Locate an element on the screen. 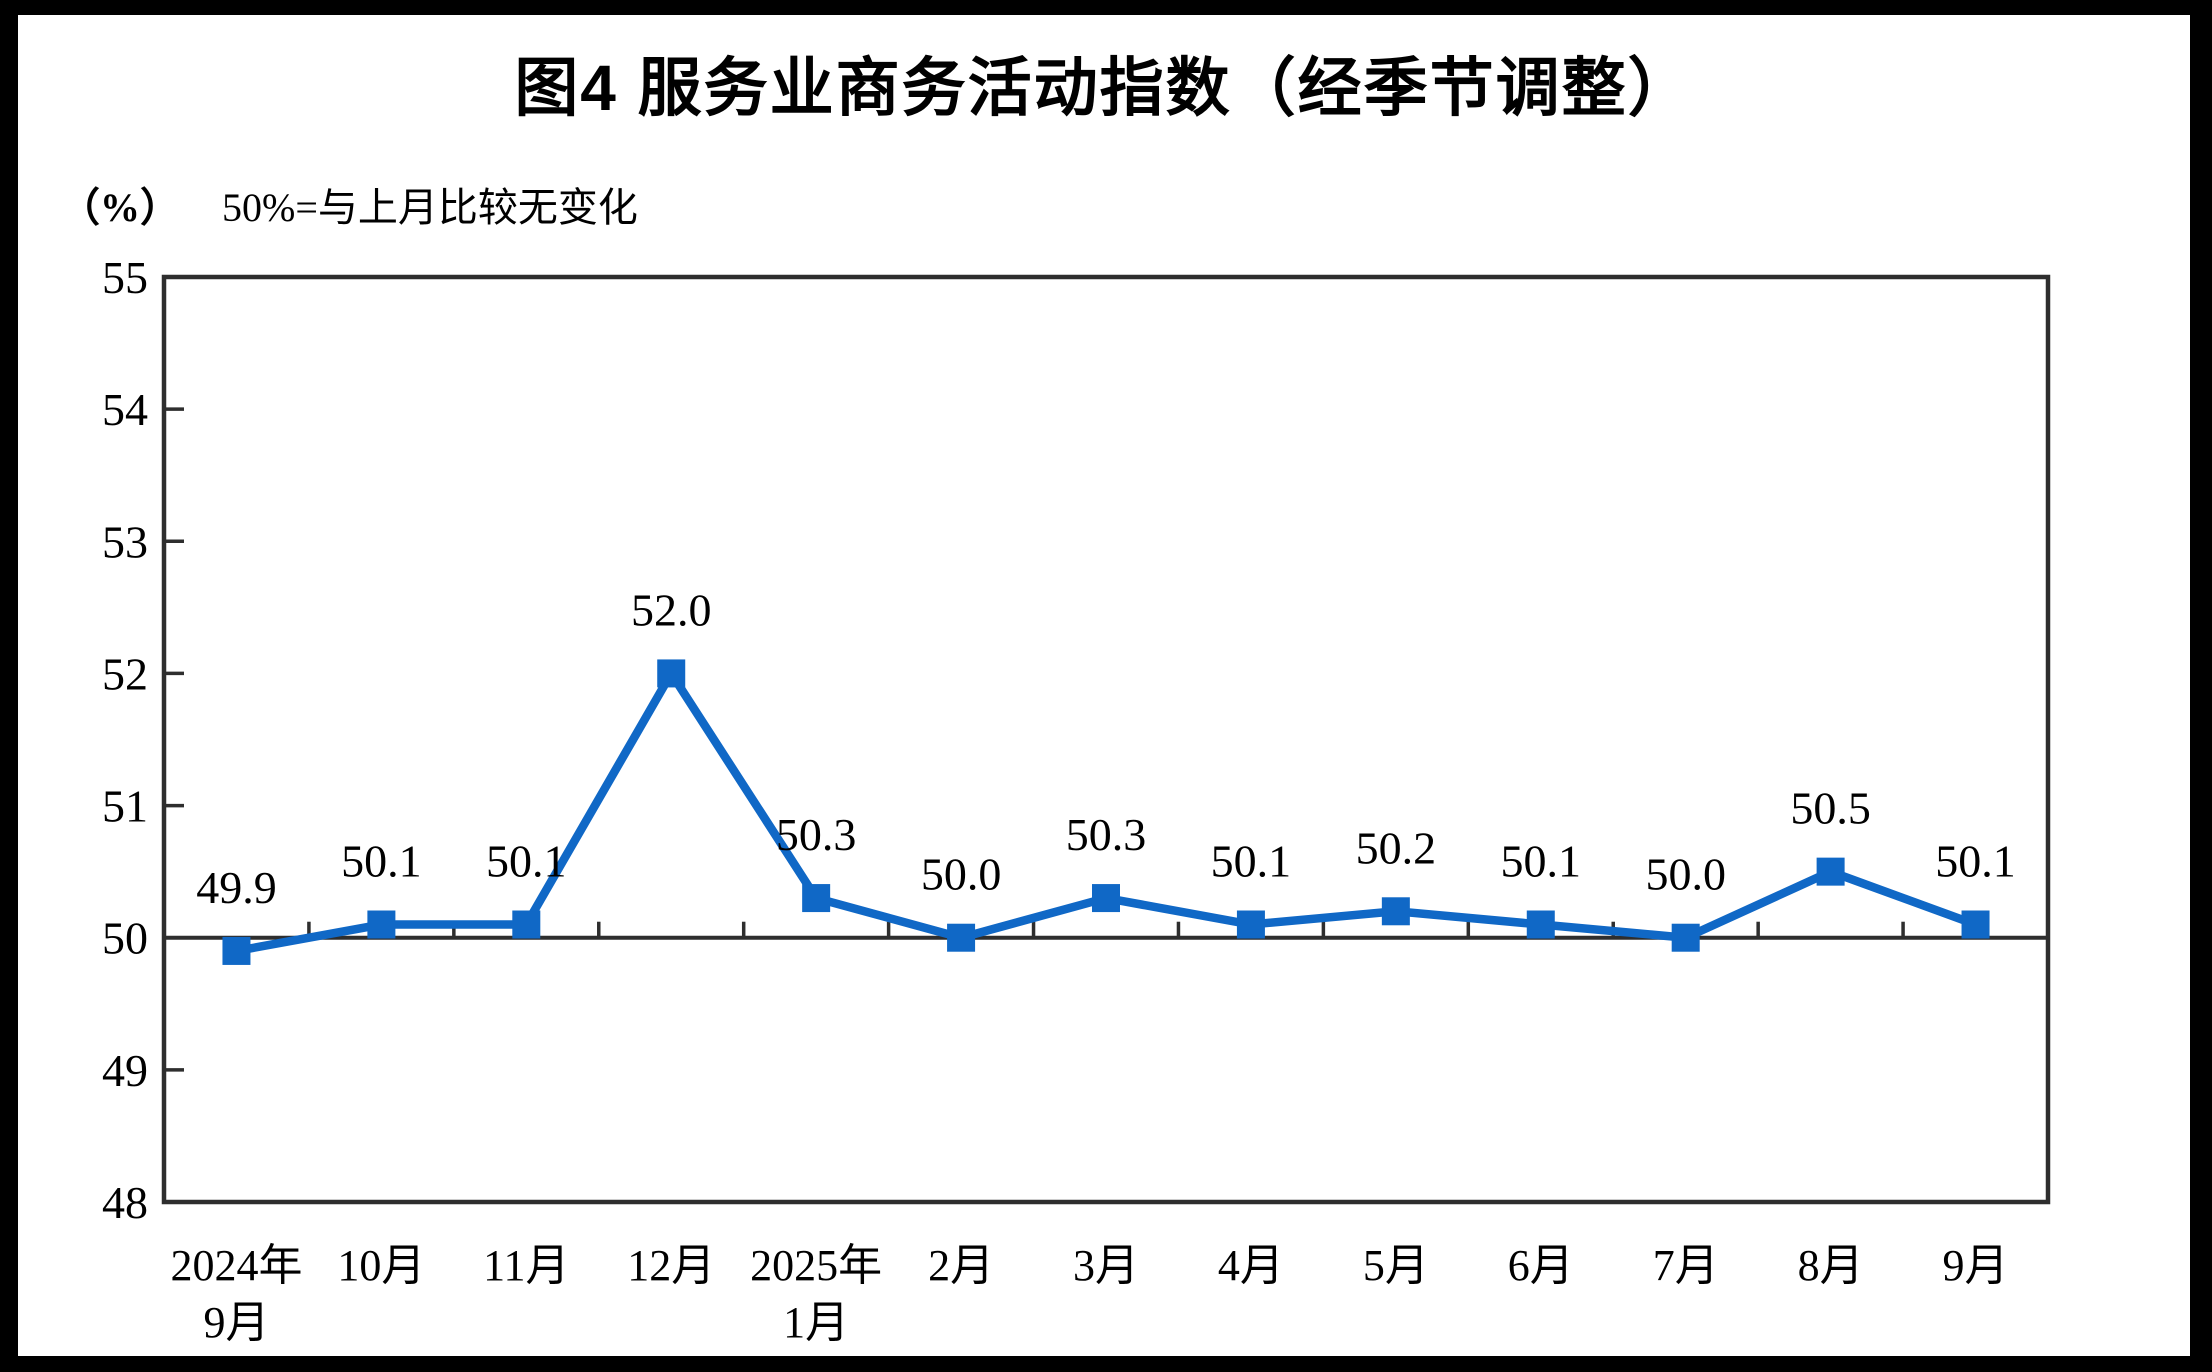 This screenshot has width=2212, height=1372. chart-subtitle-row: （%） 50%=与上月比较无变化 is located at coordinates (349, 204).